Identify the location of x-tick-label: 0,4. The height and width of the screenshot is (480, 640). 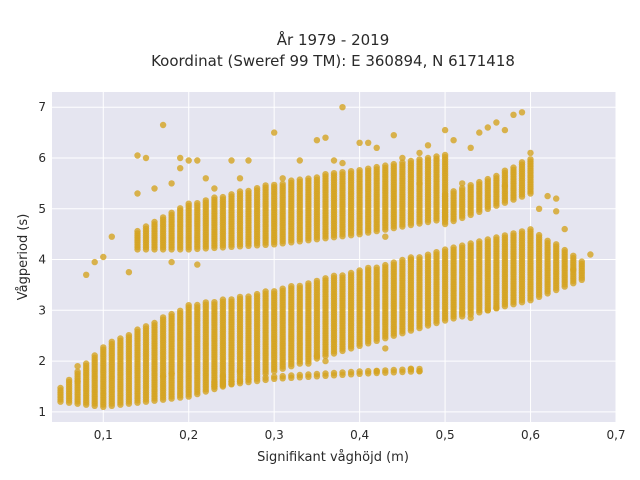
(359, 435).